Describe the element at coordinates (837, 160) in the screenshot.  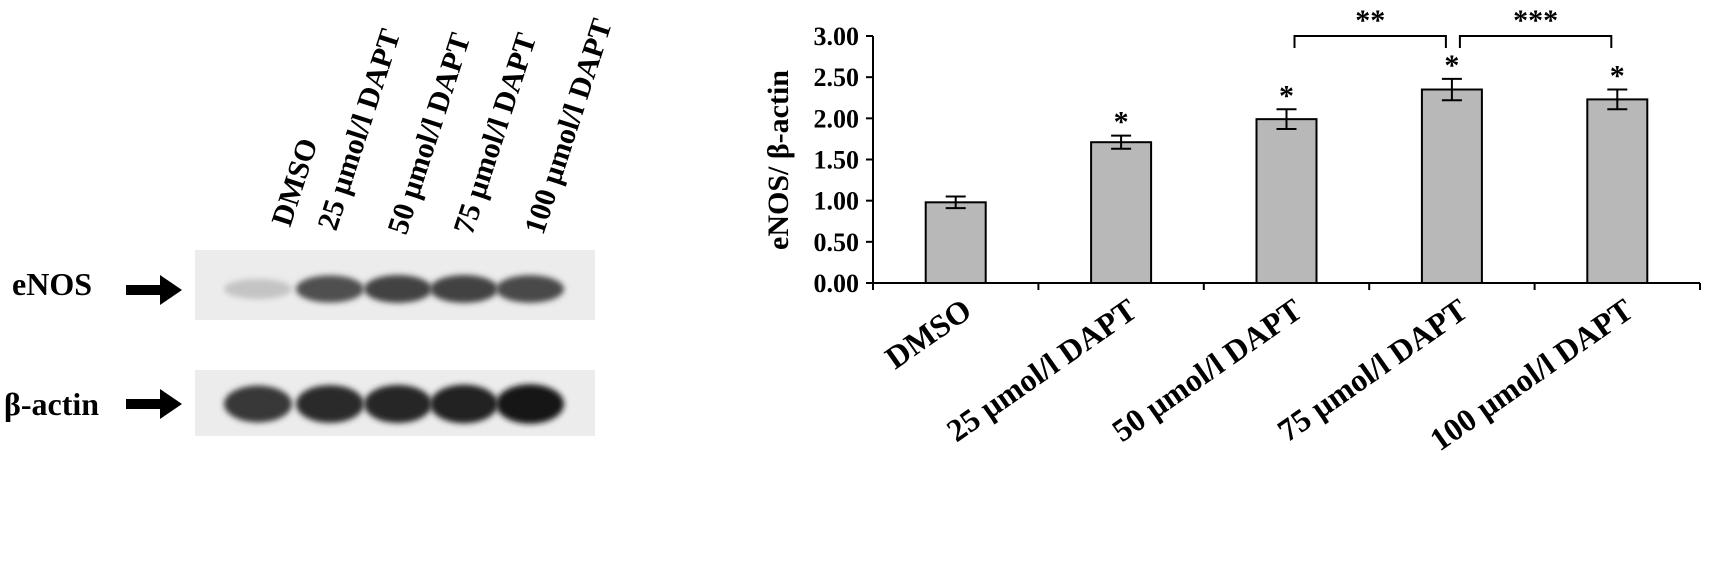
I see `y-tick-label: 1.50` at that location.